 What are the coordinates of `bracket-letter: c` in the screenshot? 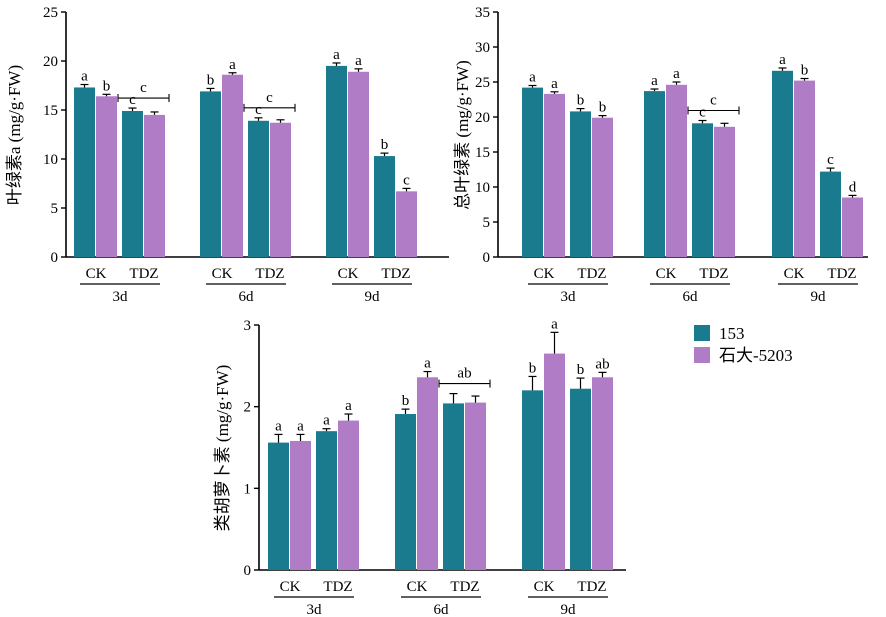 It's located at (143, 88).